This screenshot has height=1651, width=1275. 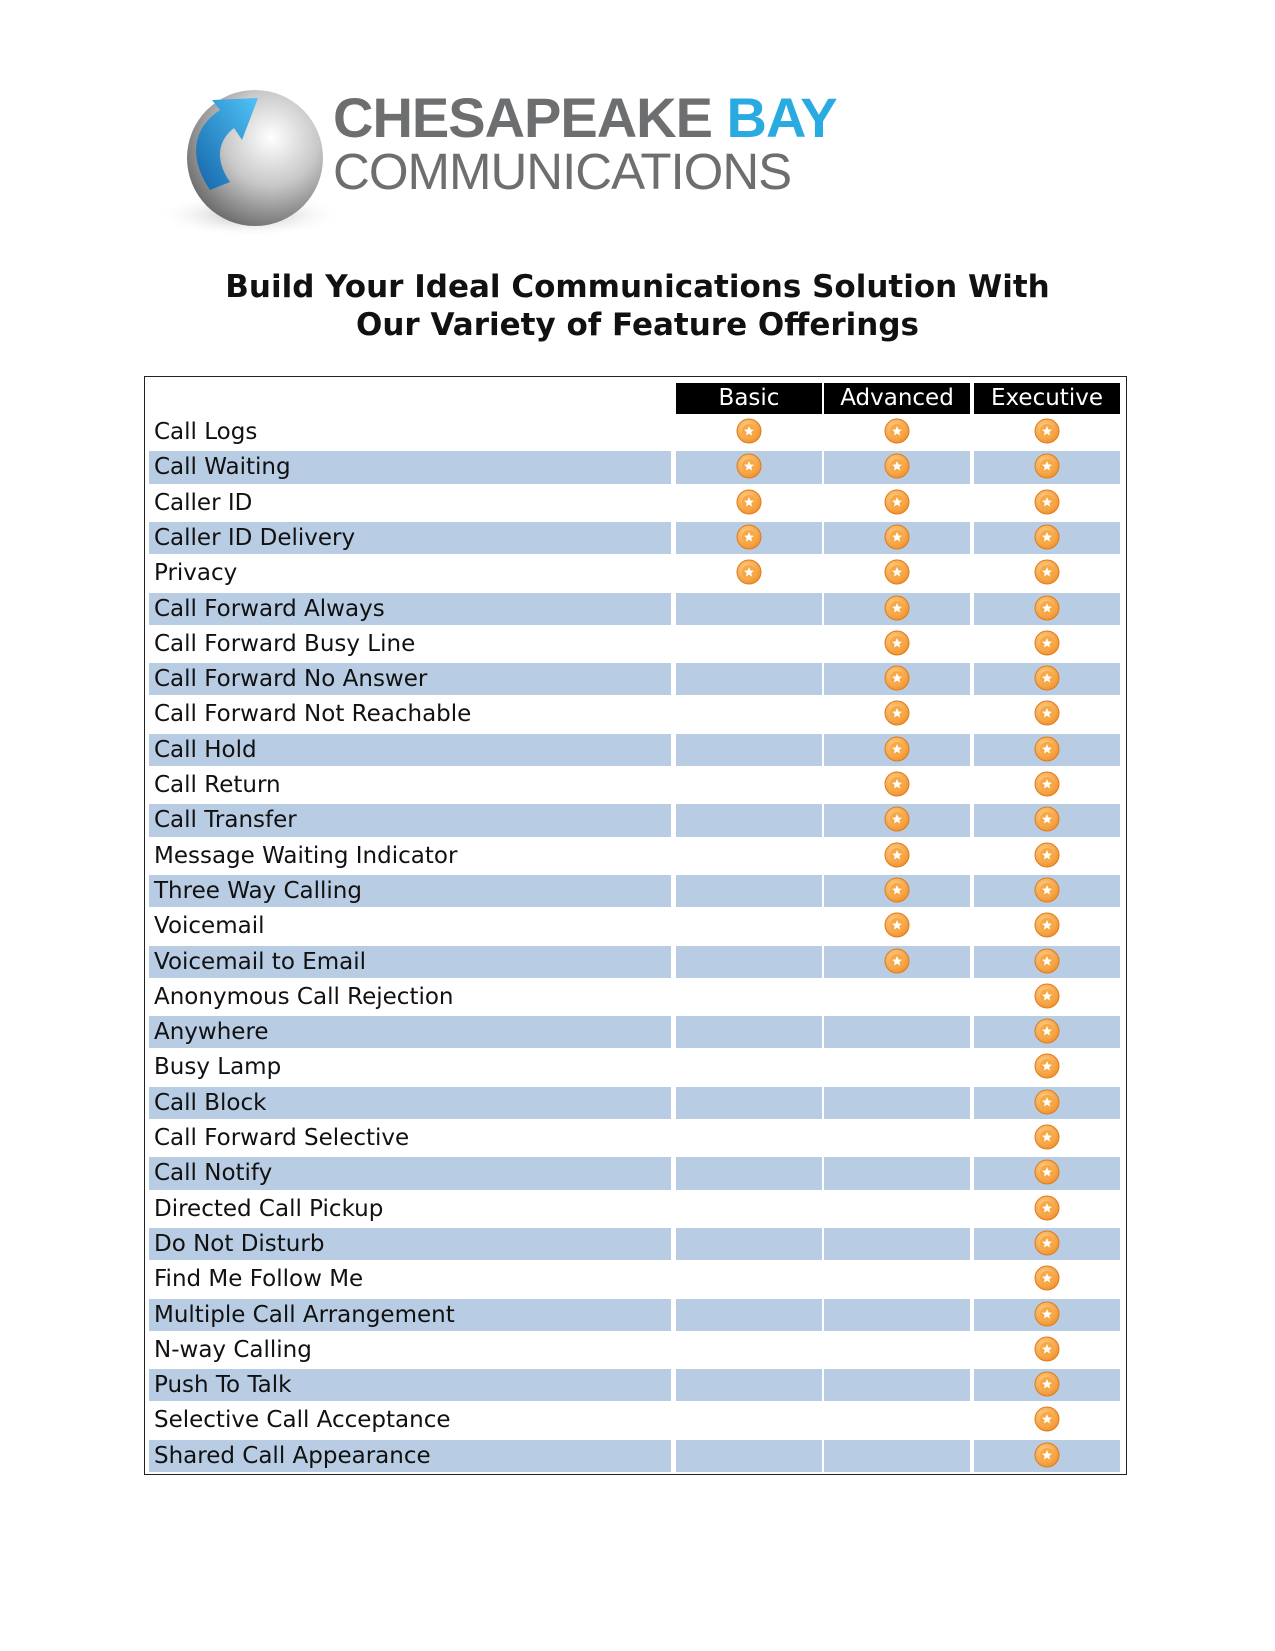 I want to click on feature-name: Busy Lamp, so click(x=218, y=1067).